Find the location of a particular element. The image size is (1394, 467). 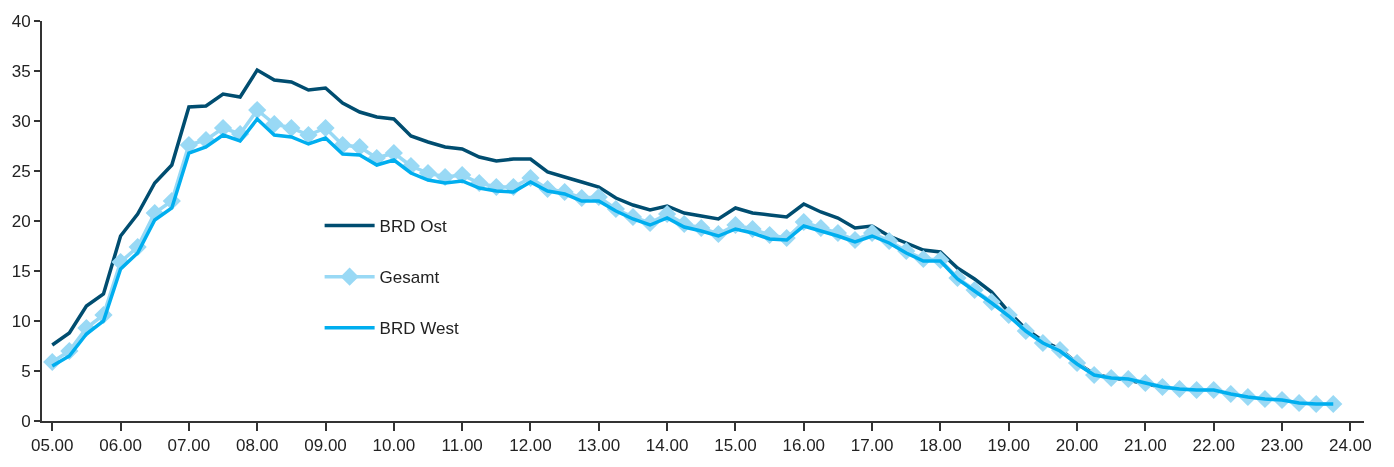

y-tick-label: 10 is located at coordinates (21, 321).